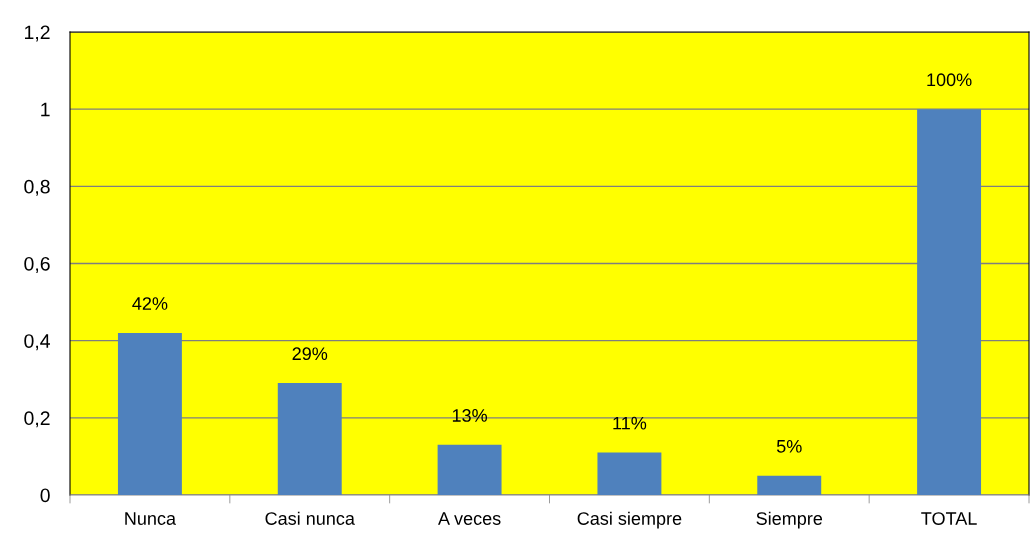  Describe the element at coordinates (629, 520) in the screenshot. I see `x-tick-label: Casi siempre` at that location.